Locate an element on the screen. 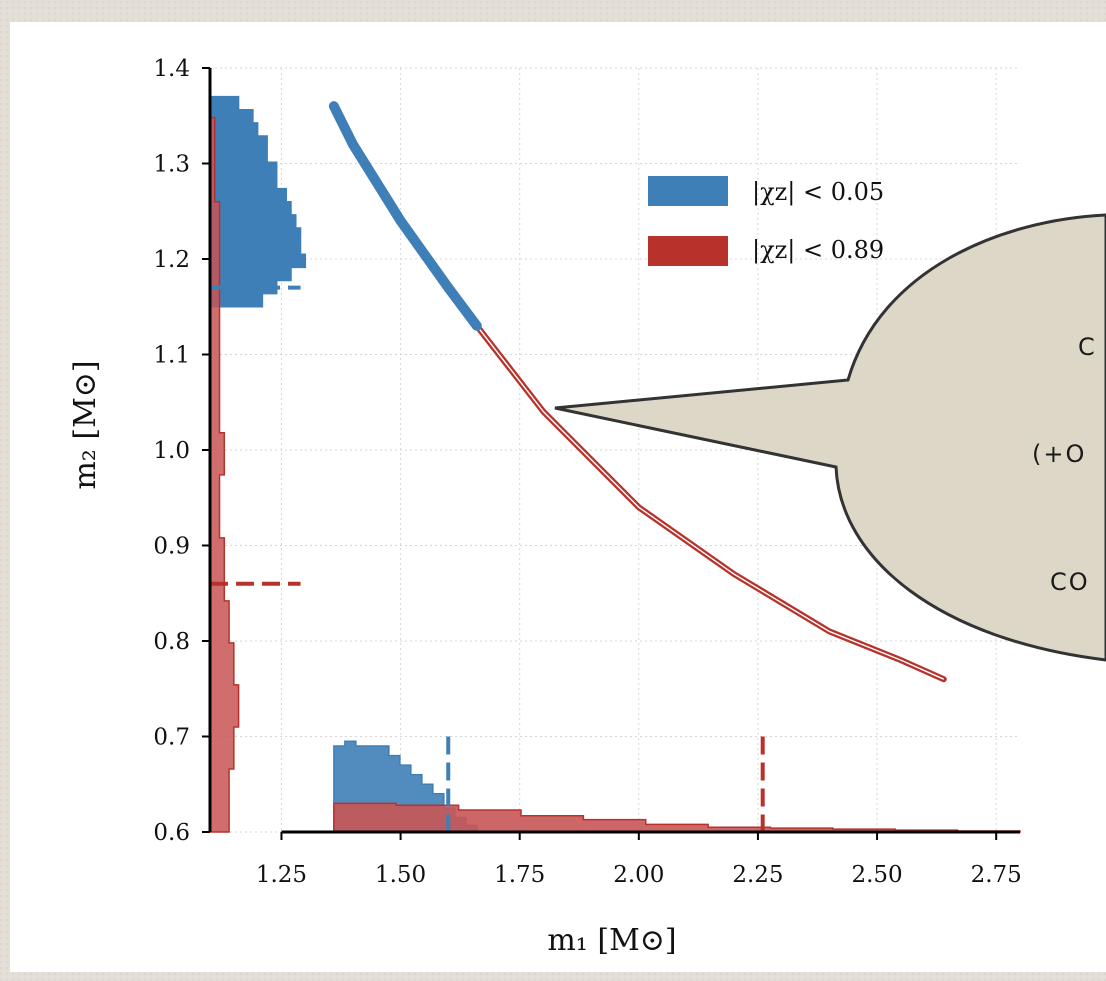 This screenshot has height=981, width=1106. m2-histogram-blue is located at coordinates (258, 201).